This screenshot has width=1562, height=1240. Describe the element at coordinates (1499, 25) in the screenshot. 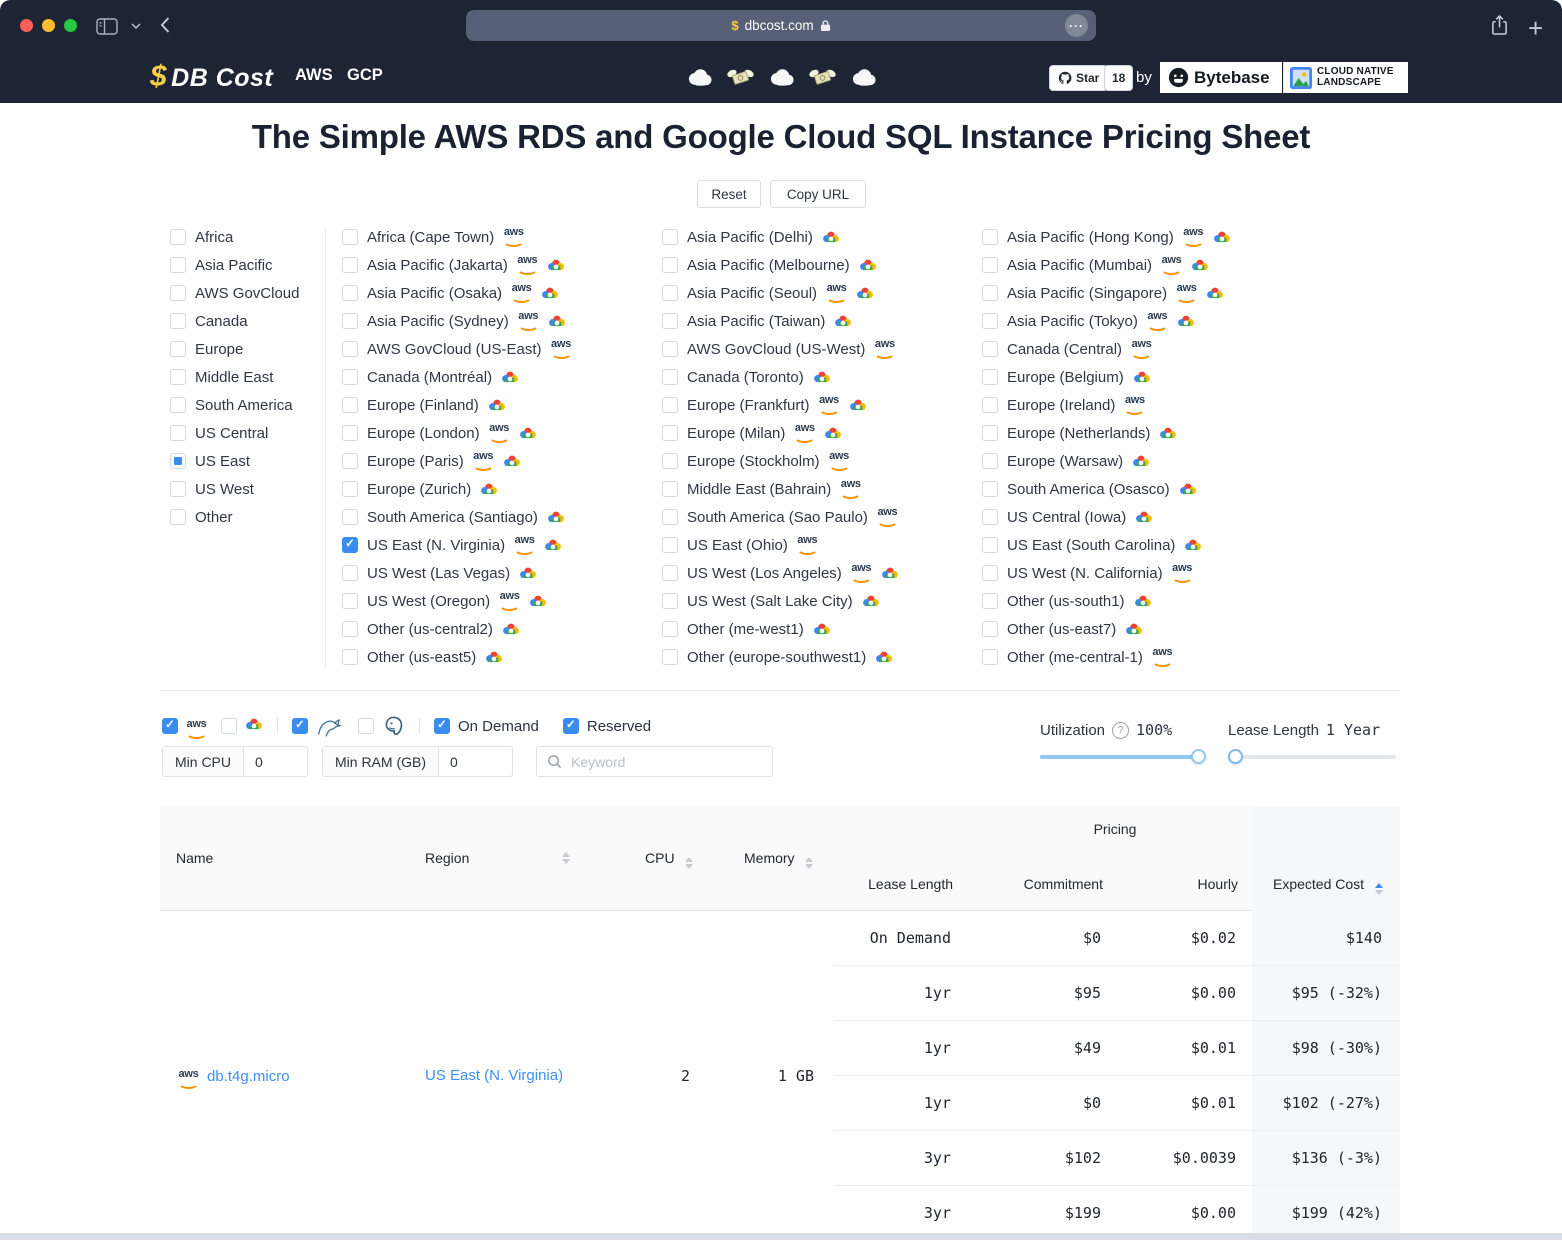

I see `share-icon` at that location.